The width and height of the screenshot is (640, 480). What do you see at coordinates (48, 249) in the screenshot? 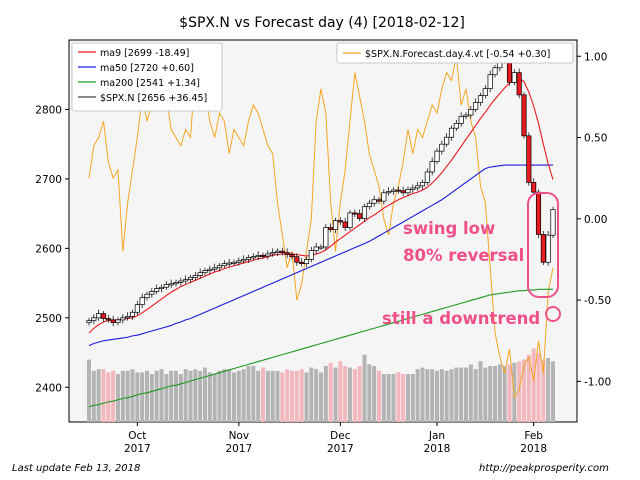
I see `y-left-tick-label: 2600` at bounding box center [48, 249].